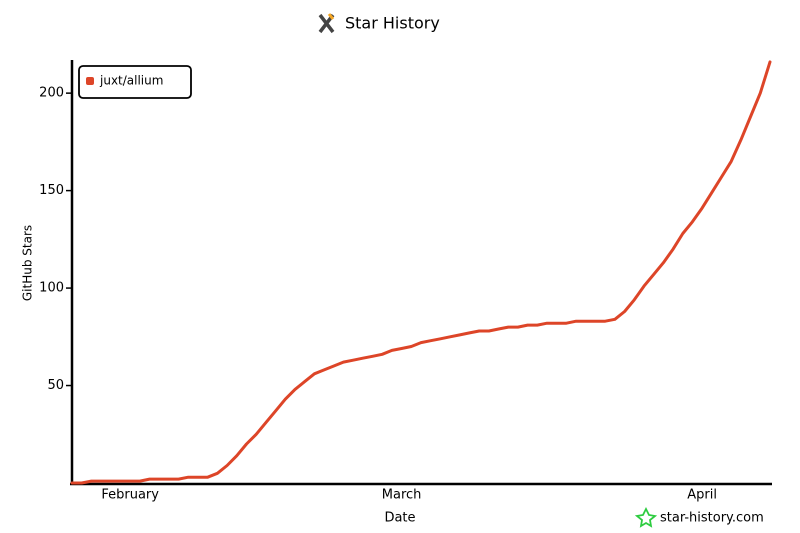 The image size is (800, 533). Describe the element at coordinates (131, 81) in the screenshot. I see `legend-label: juxt/allium` at that location.